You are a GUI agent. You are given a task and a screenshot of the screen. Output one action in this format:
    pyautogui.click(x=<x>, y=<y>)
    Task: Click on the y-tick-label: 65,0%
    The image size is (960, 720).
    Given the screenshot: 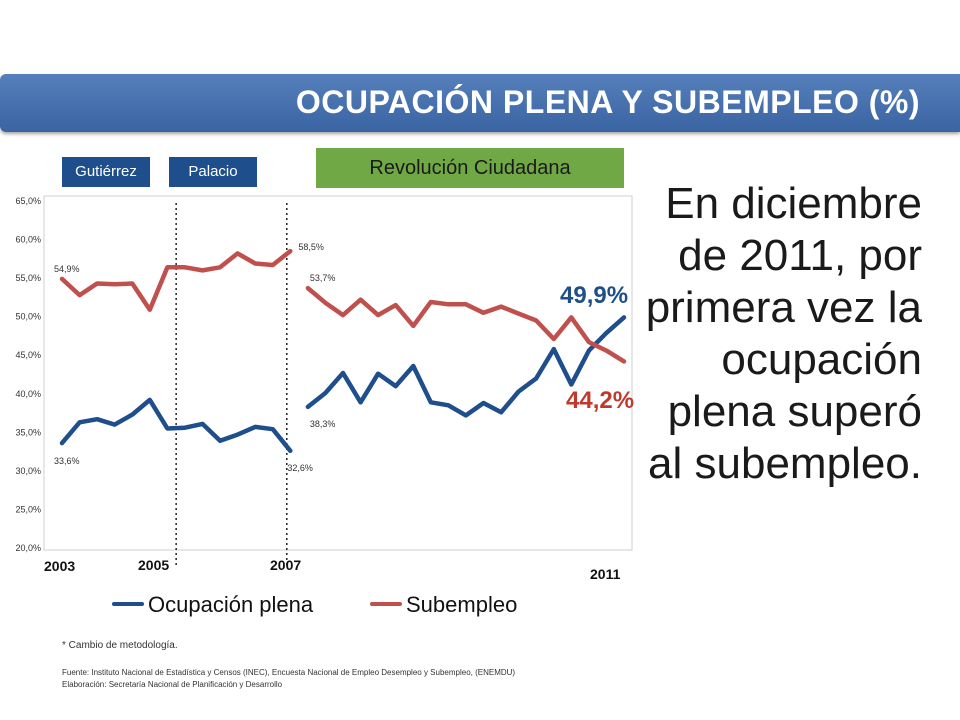 What is the action you would take?
    pyautogui.click(x=28, y=201)
    